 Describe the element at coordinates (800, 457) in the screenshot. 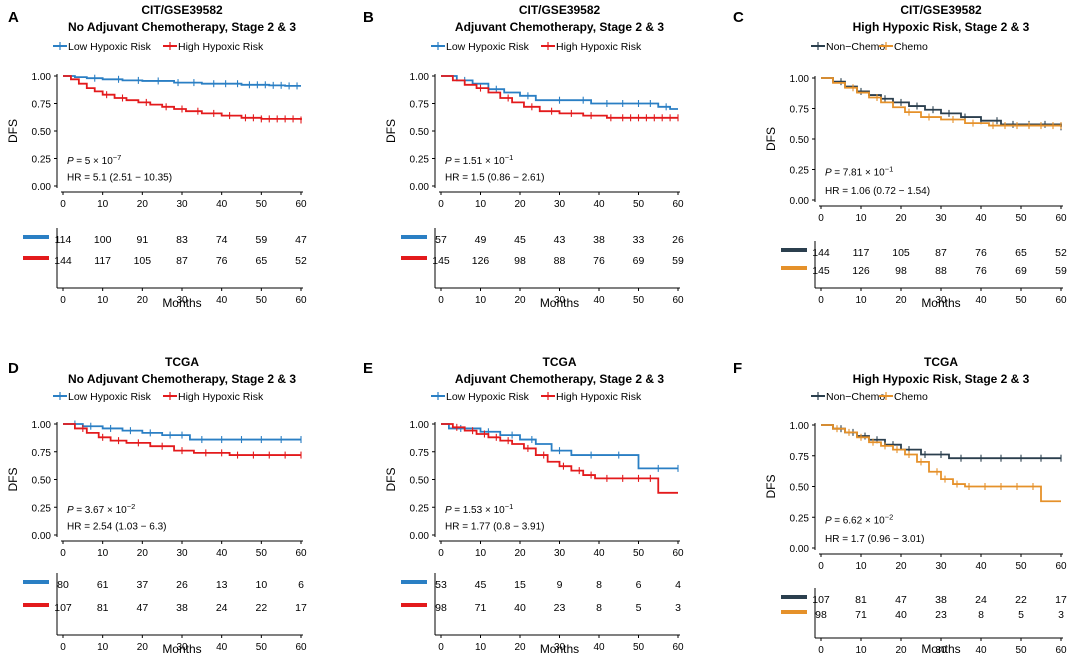

I see `y-tick-label: 0.75` at that location.